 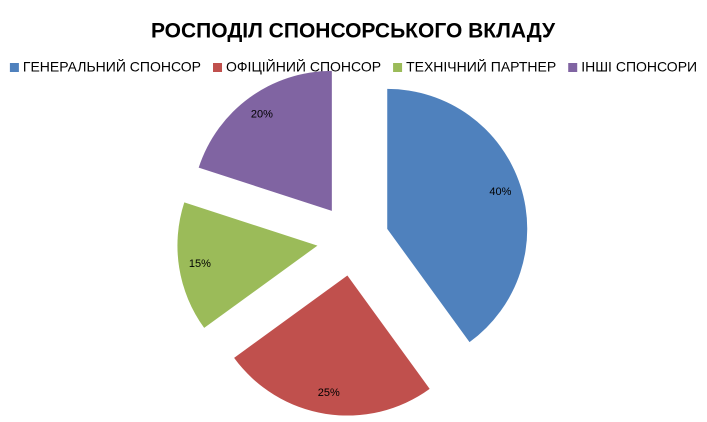 What do you see at coordinates (353, 31) in the screenshot?
I see `chart-title: РОСПОДІЛ СПОНСОРСЬКОГО ВКЛАДУ` at bounding box center [353, 31].